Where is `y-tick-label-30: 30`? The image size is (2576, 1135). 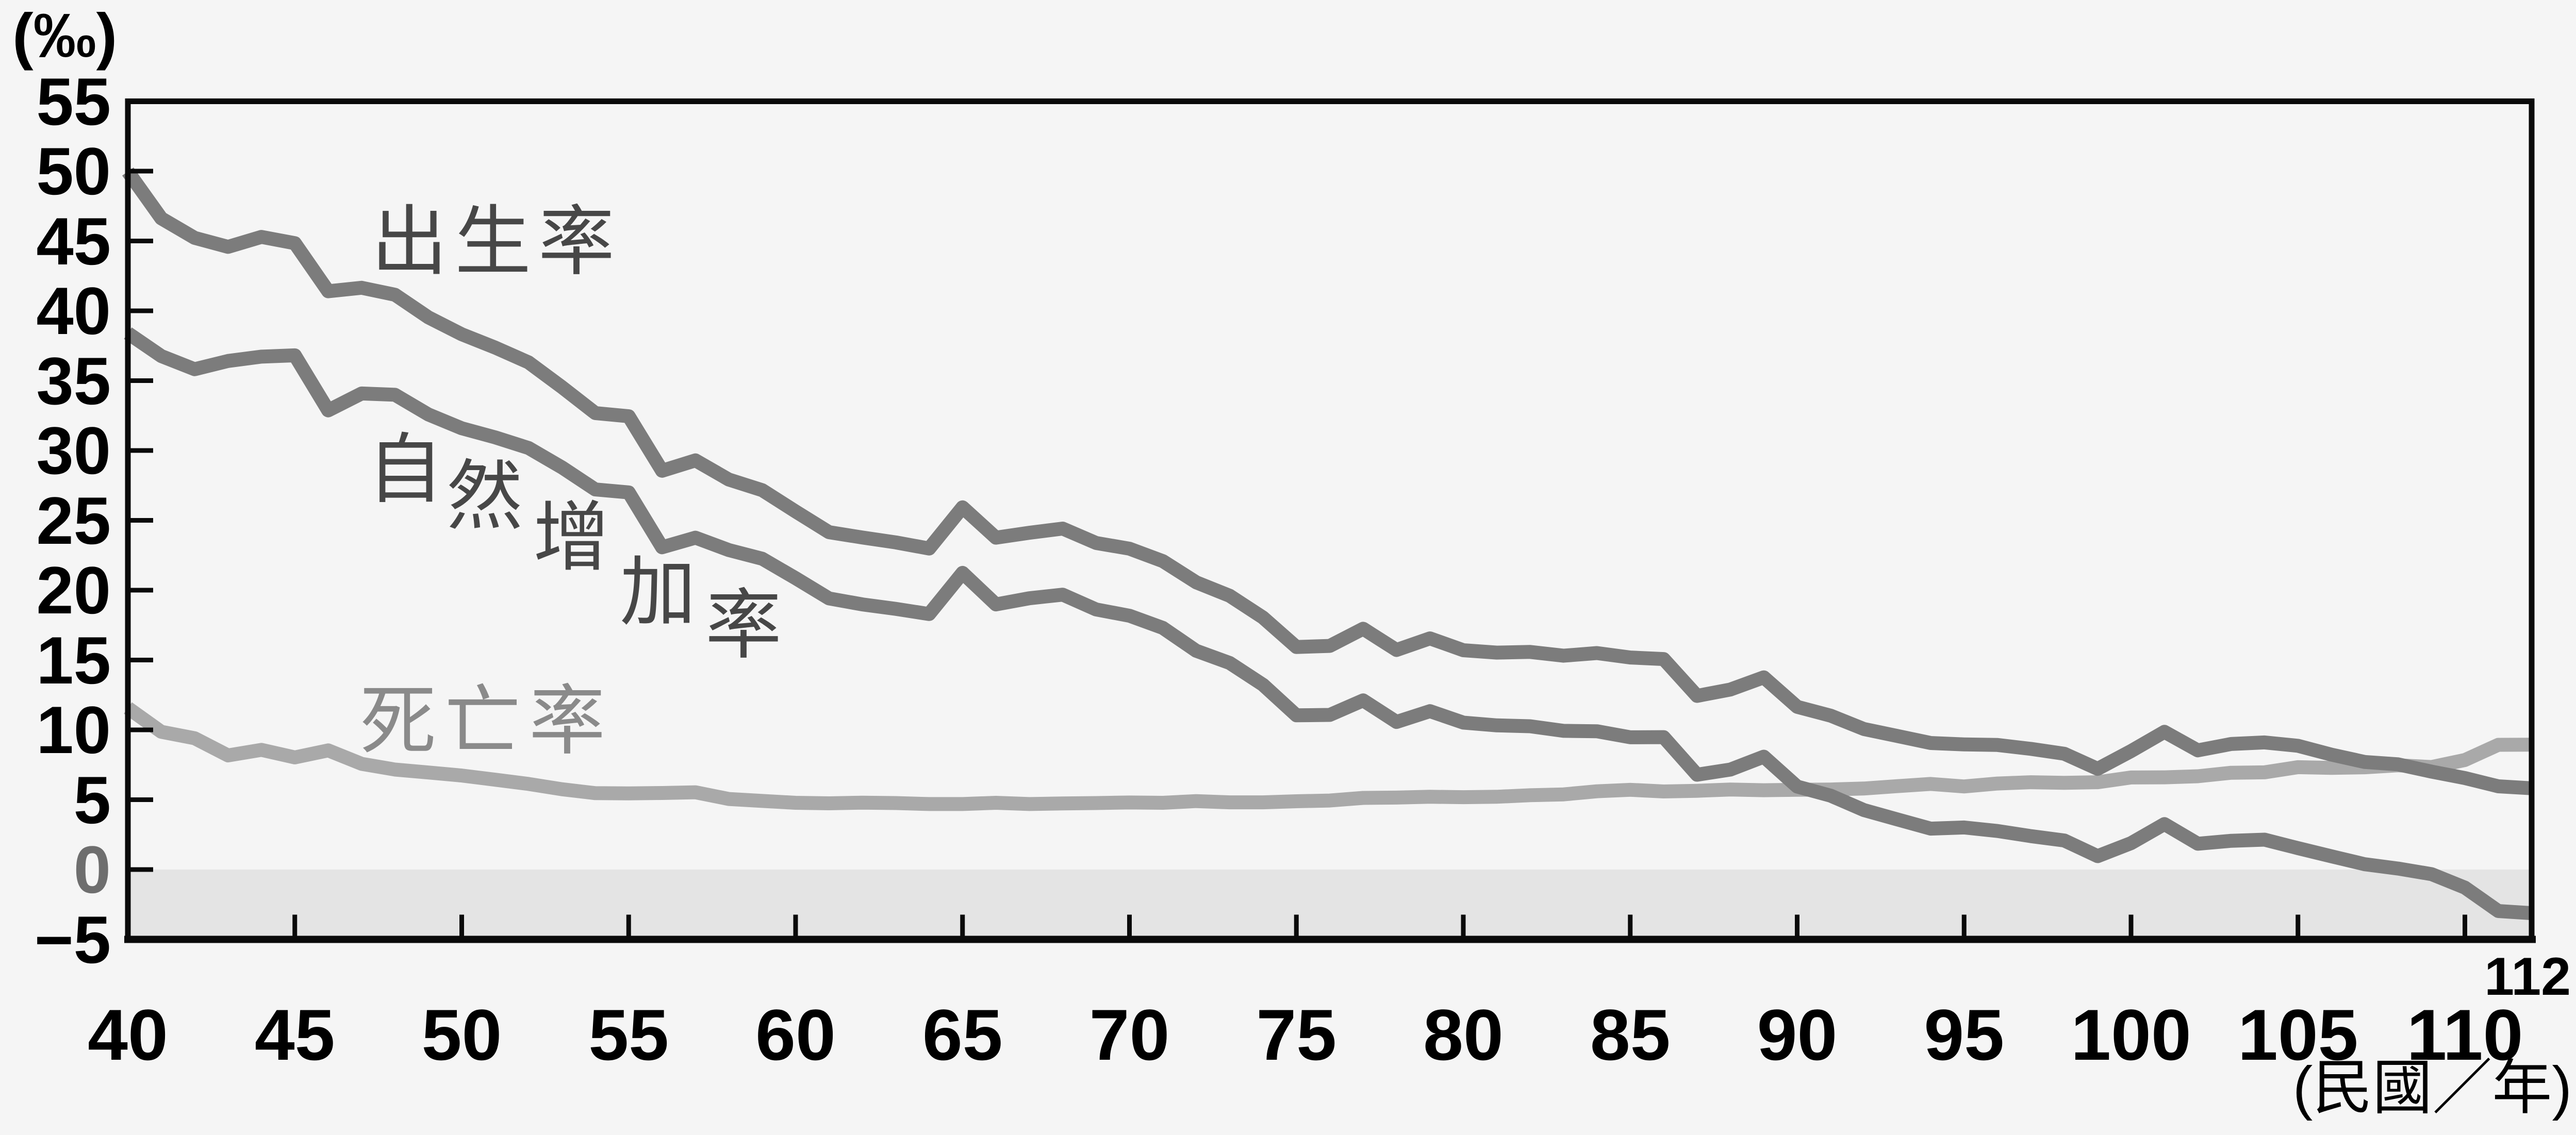
y-tick-label-30: 30 is located at coordinates (74, 450).